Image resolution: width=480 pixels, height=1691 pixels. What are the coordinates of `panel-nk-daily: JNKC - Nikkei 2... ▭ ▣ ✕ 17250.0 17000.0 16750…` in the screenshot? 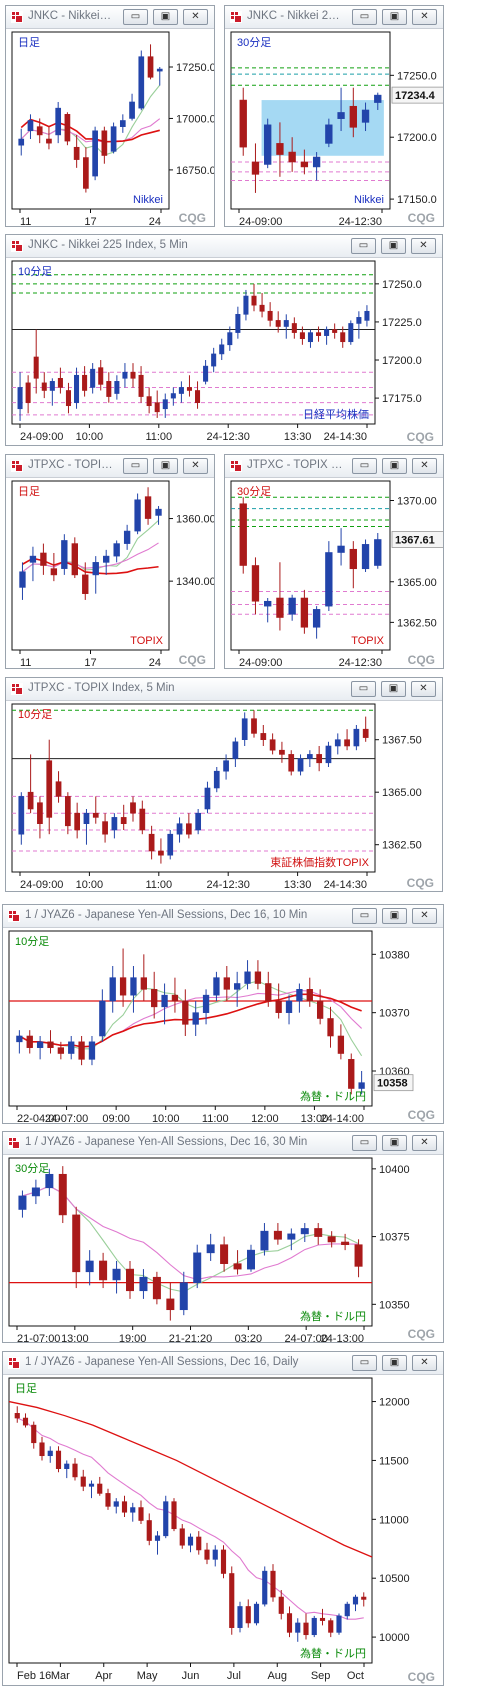 It's located at (110, 116).